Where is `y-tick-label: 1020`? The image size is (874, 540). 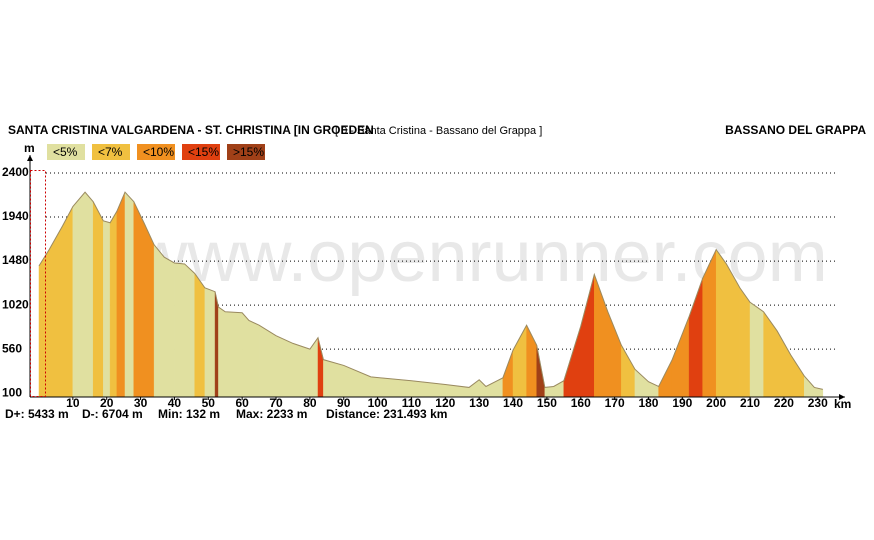
y-tick-label: 1020 is located at coordinates (15, 304).